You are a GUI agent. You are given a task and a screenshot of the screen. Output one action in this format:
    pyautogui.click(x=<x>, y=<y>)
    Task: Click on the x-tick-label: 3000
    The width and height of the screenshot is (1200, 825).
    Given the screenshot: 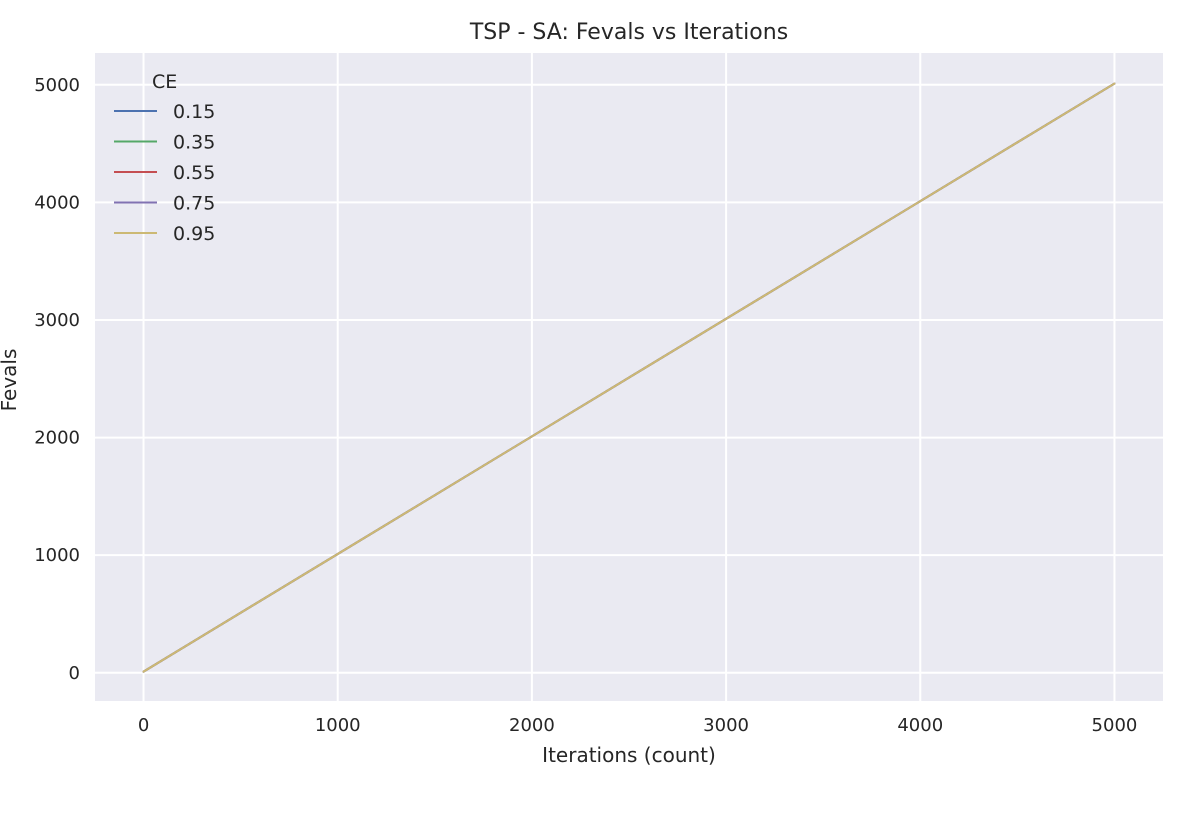 What is the action you would take?
    pyautogui.click(x=726, y=725)
    